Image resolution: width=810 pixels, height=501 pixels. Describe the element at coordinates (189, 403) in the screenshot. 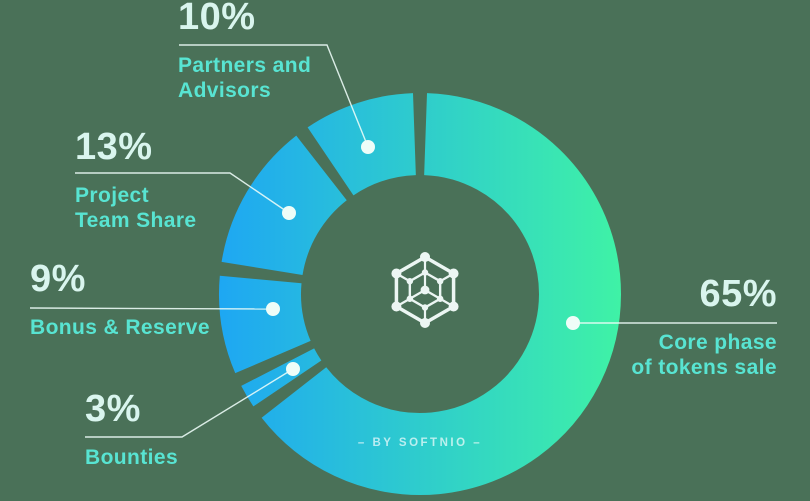

I see `callout-line-bounties` at that location.